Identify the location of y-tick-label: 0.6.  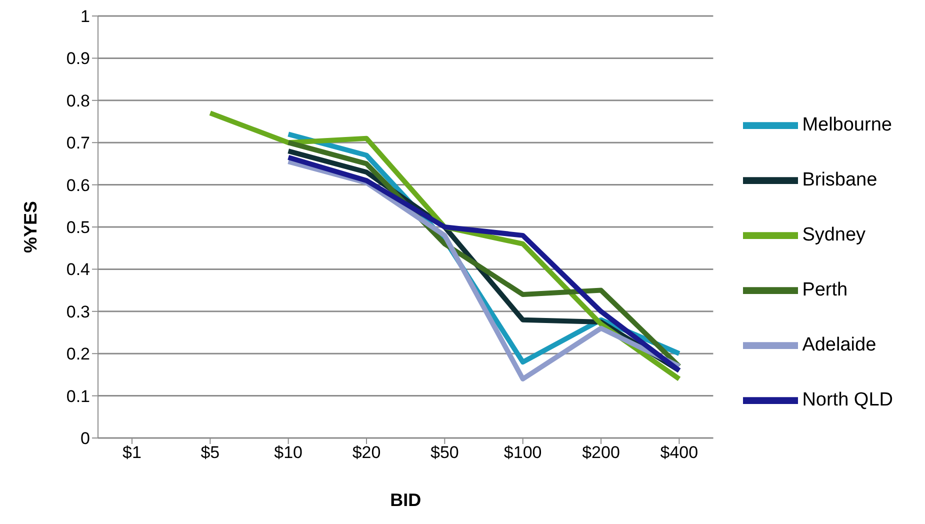
(78, 185).